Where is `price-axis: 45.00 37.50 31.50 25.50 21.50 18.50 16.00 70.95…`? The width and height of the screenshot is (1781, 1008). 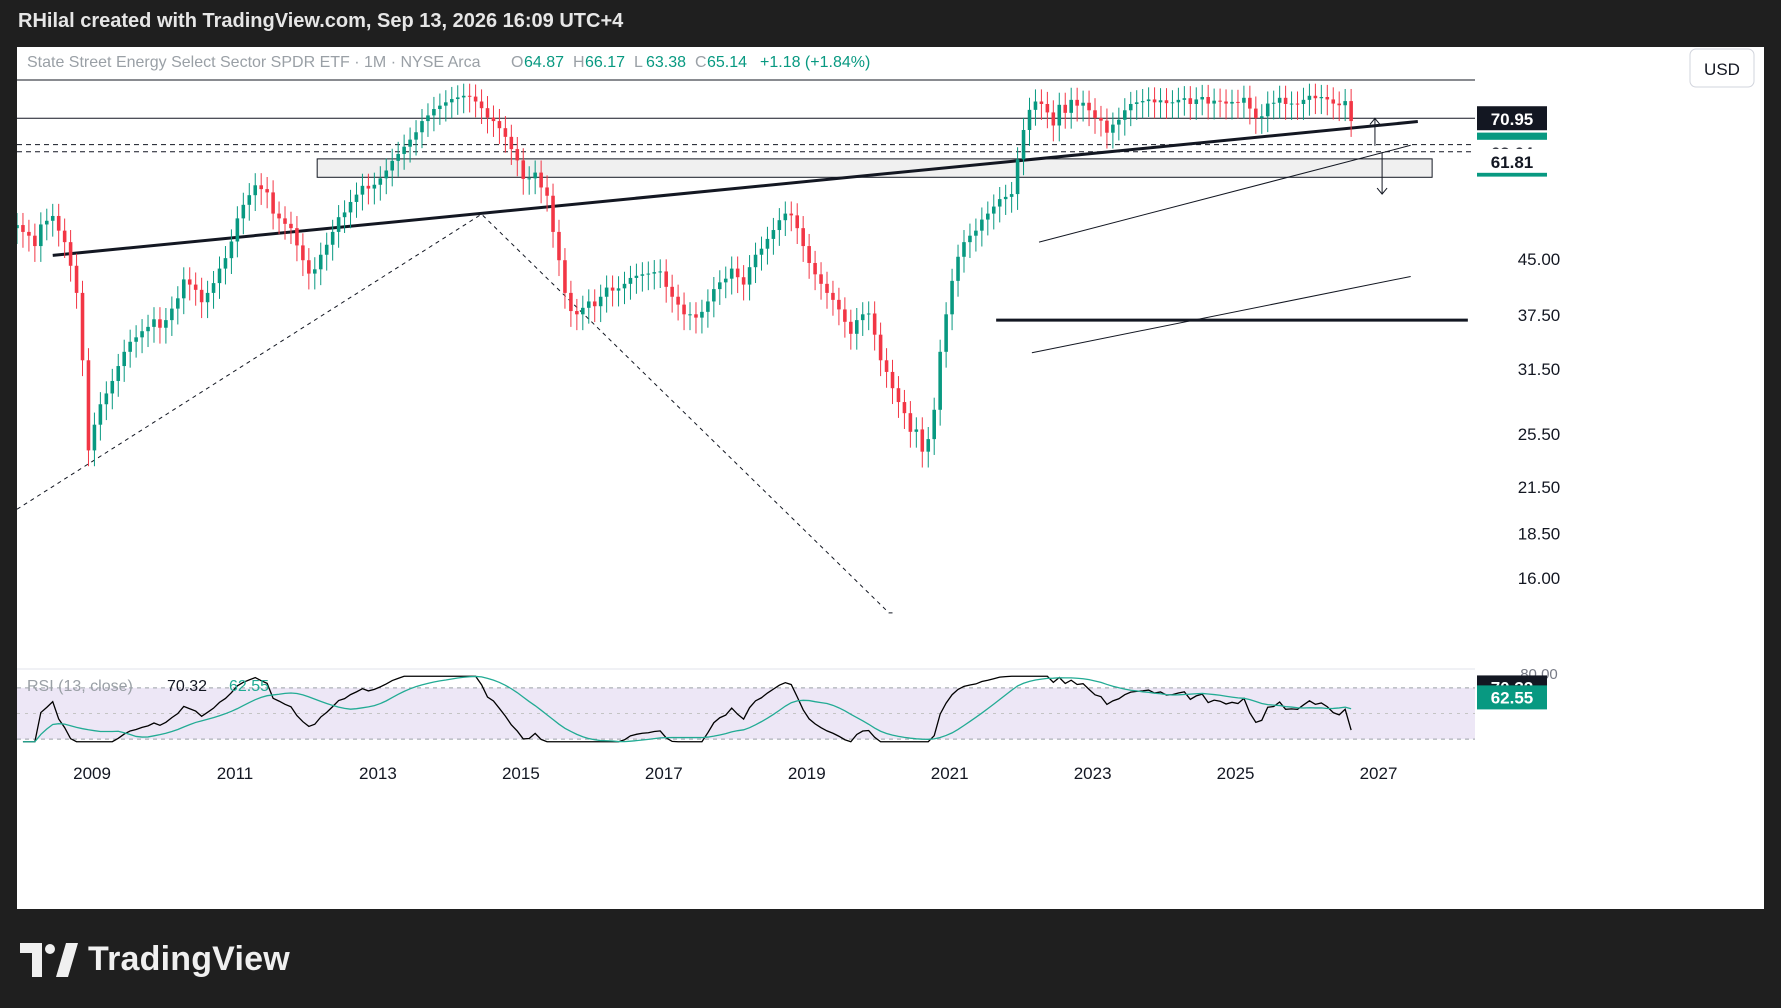 price-axis: 45.00 37.50 31.50 25.50 21.50 18.50 16.00 70.95… is located at coordinates (1518, 347).